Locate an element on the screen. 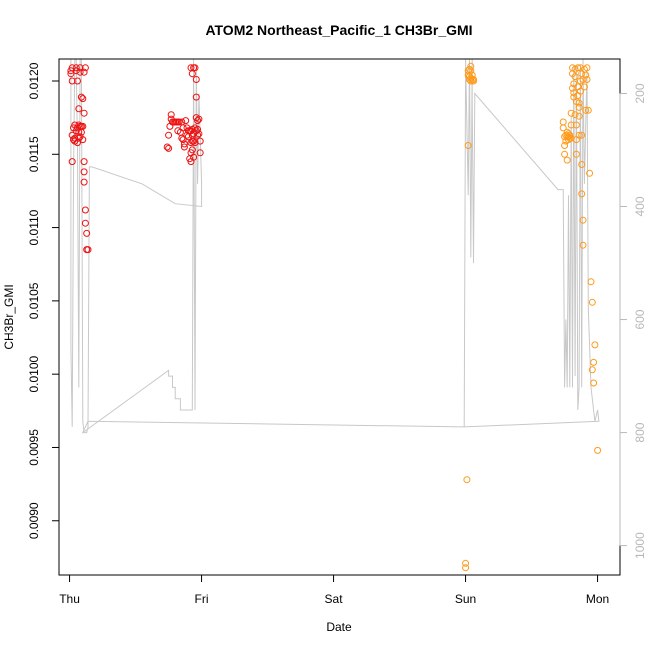 This screenshot has width=650, height=650. y-axis-label: CH3Br_GMI is located at coordinates (9, 316).